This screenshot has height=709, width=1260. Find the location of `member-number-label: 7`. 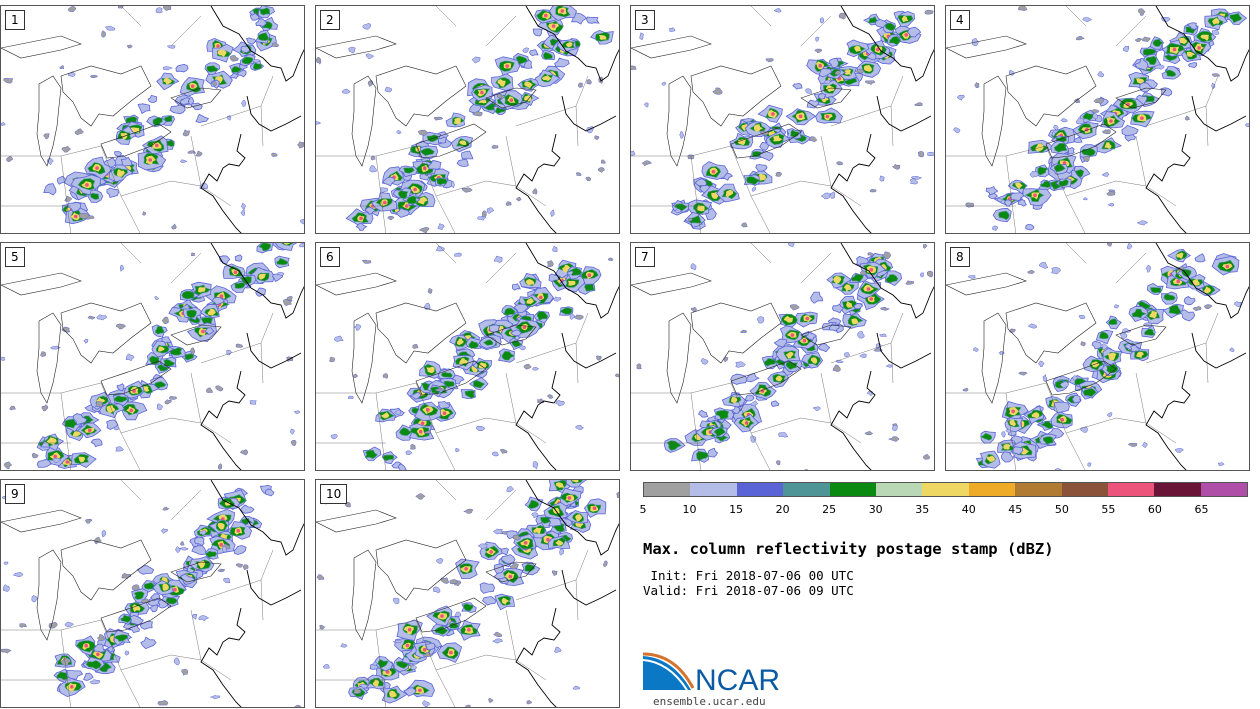

member-number-label: 7 is located at coordinates (645, 257).